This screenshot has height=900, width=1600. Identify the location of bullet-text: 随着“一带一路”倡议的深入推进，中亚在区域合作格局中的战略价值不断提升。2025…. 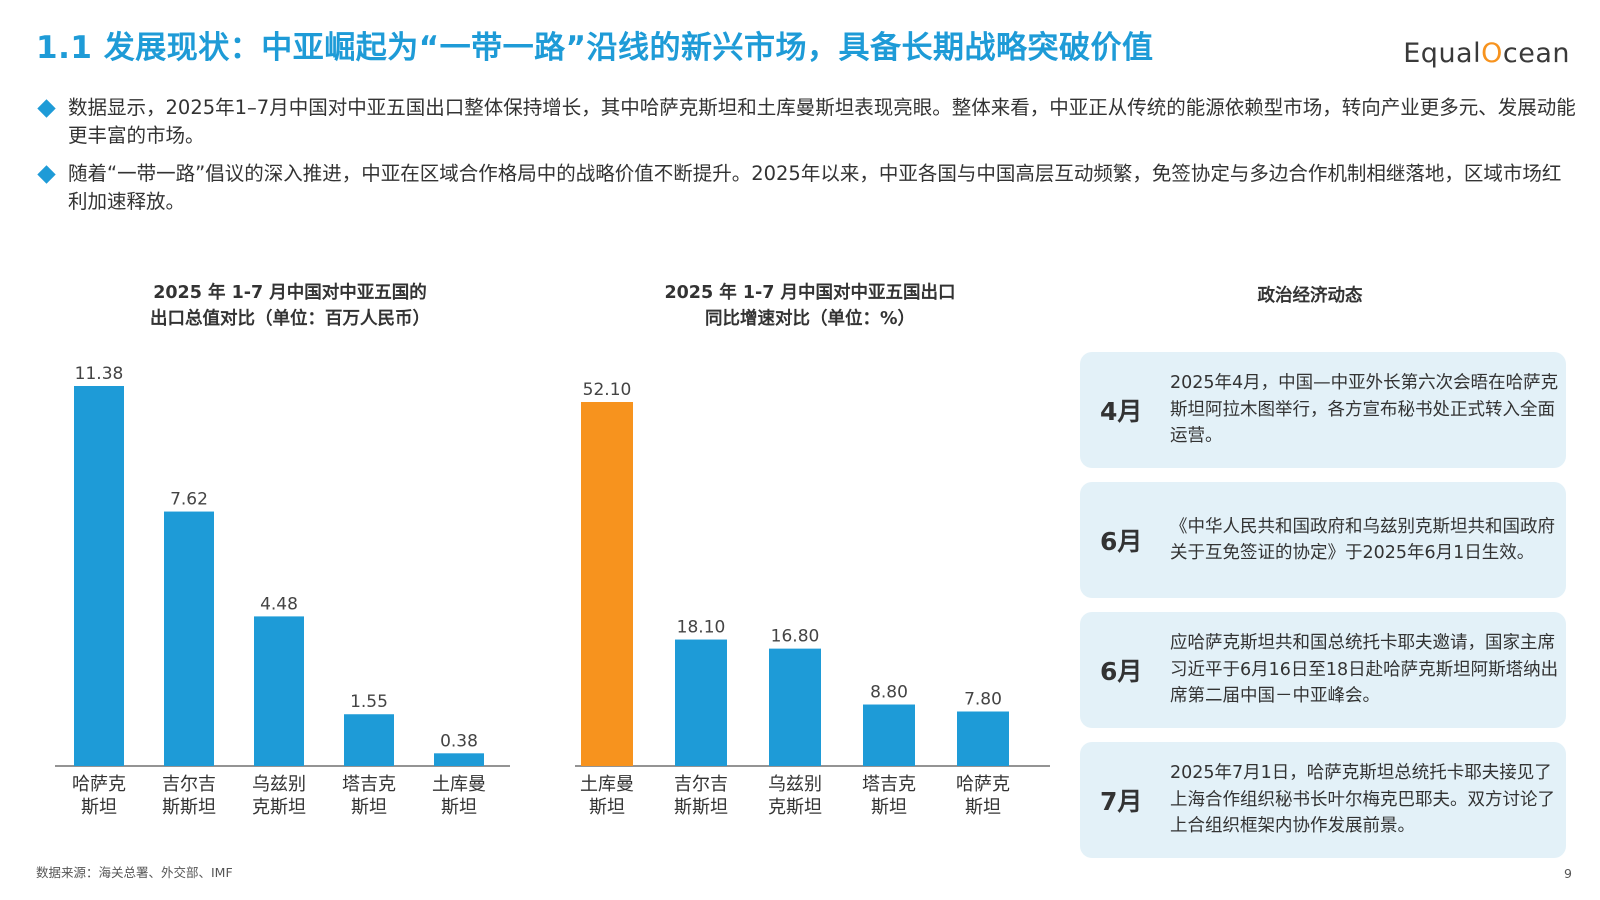
(815, 187).